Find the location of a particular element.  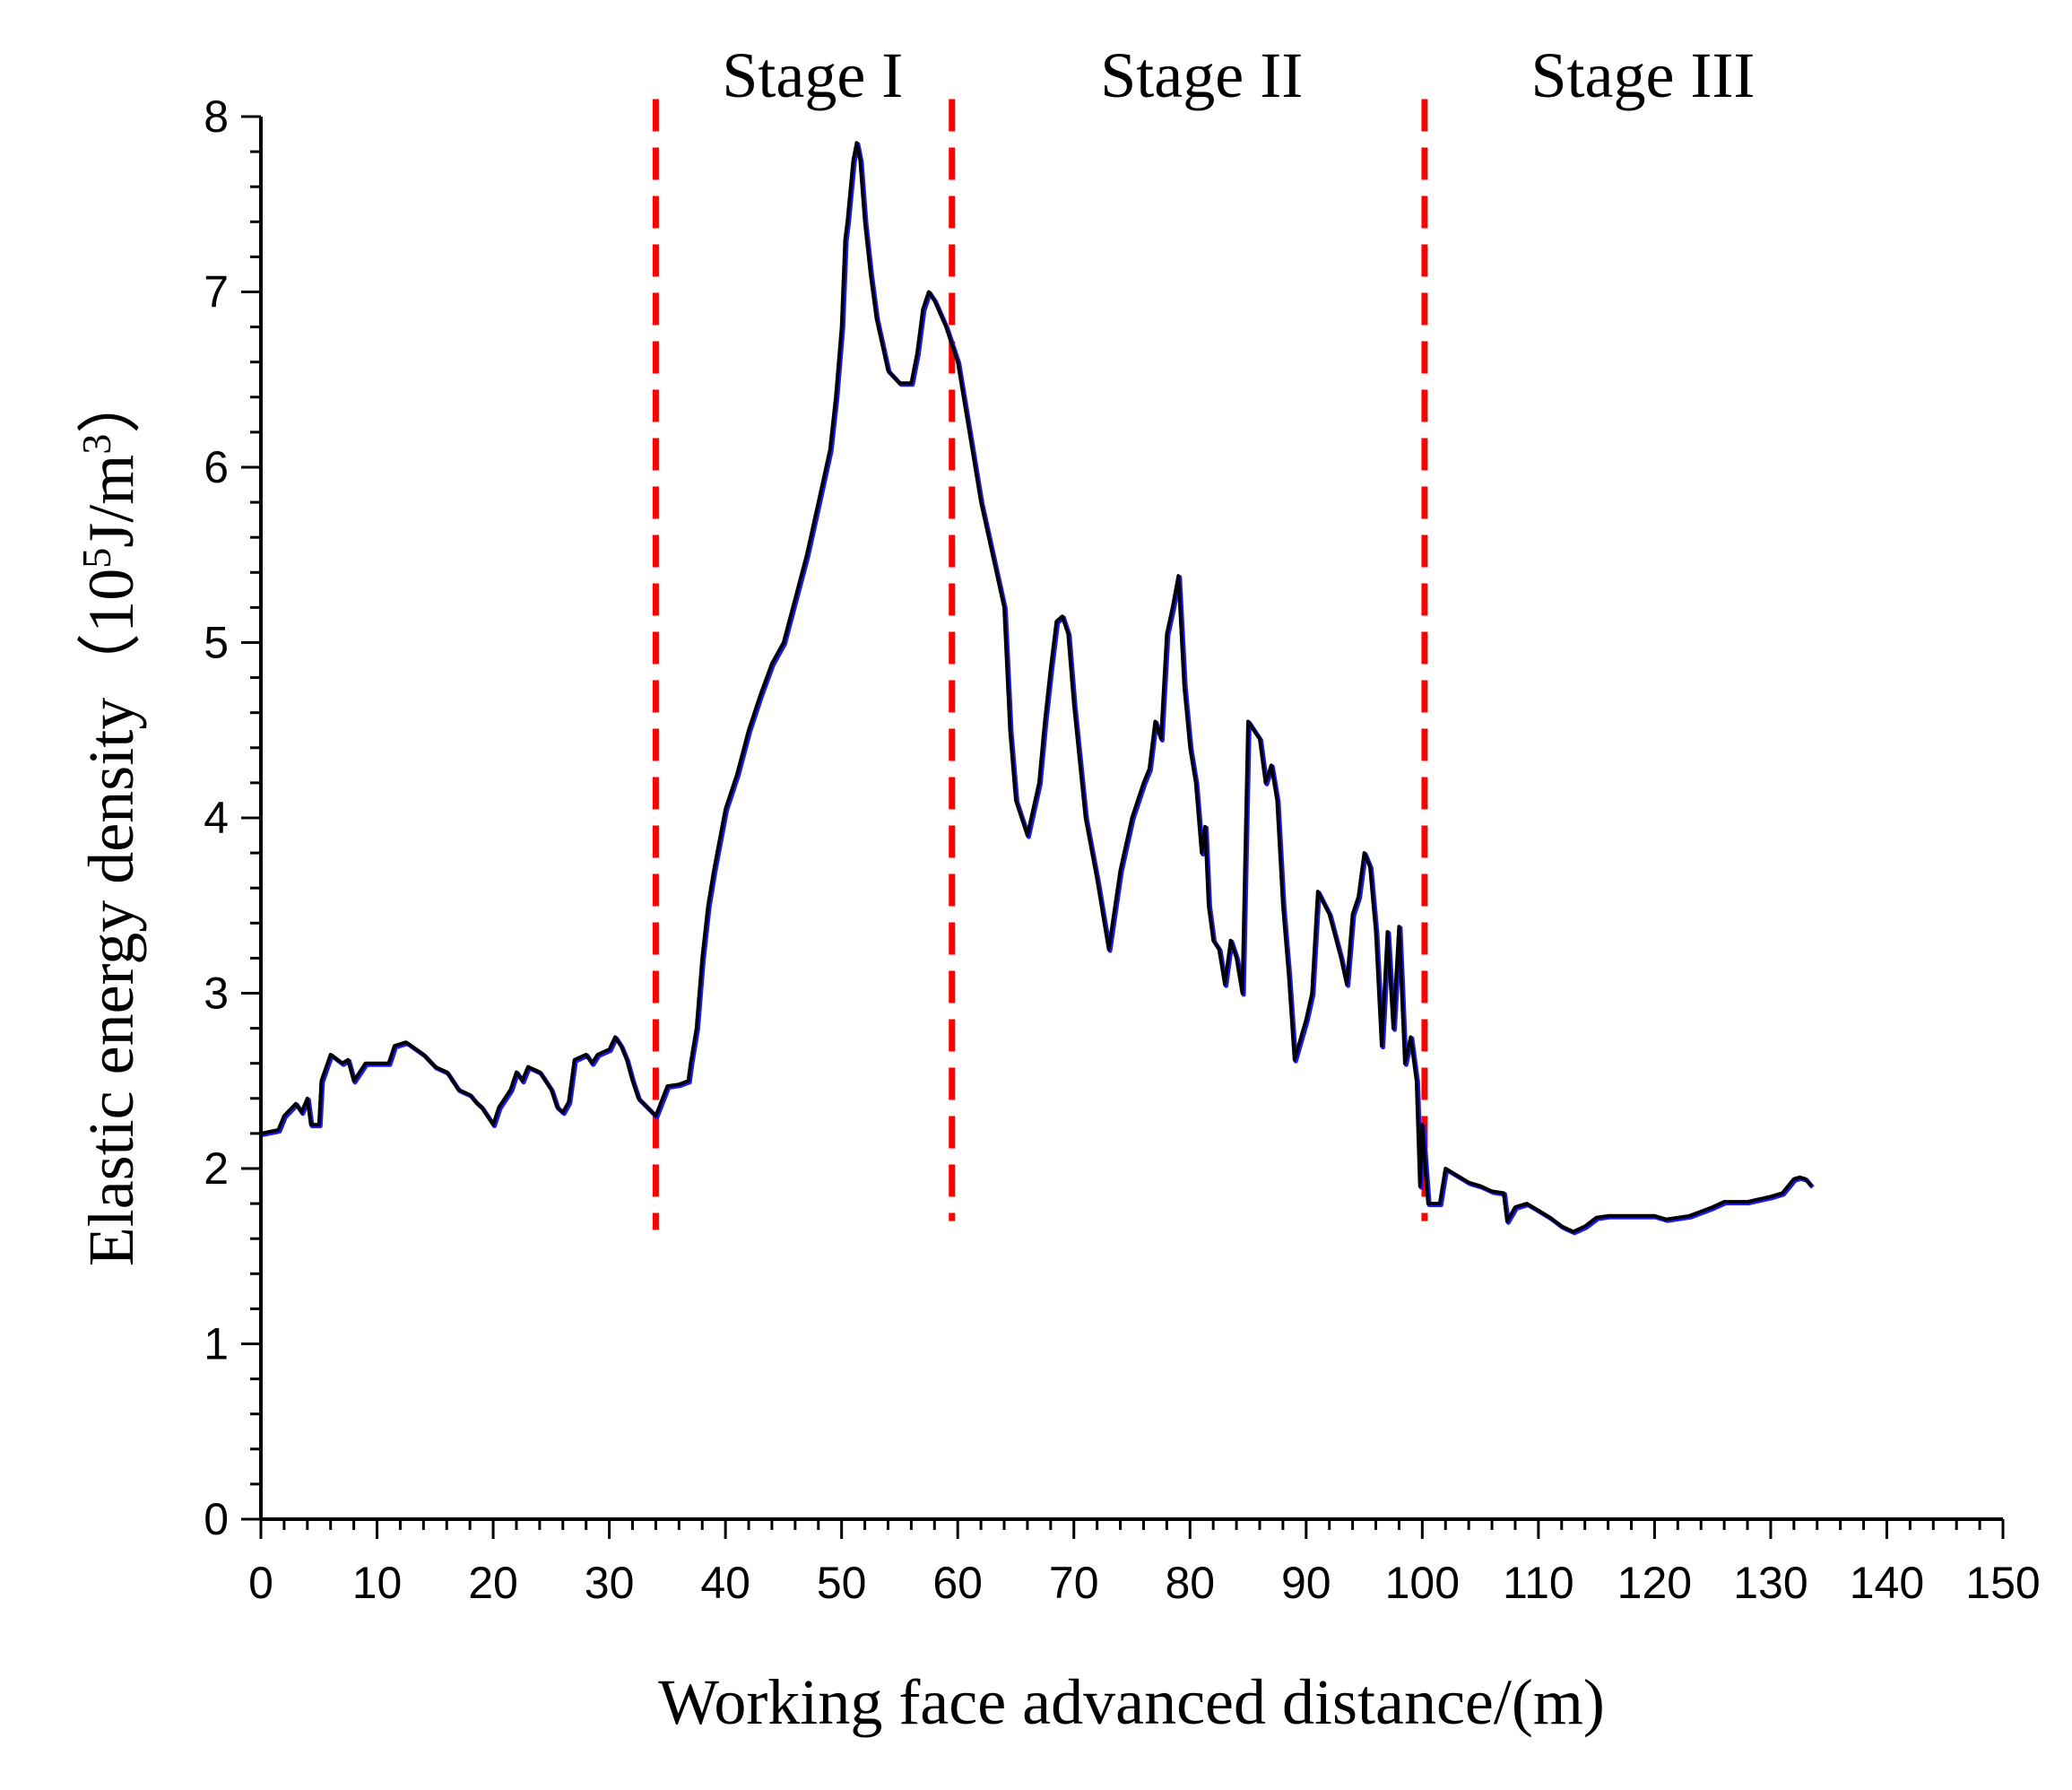

y-tick-label: 0 is located at coordinates (216, 1519).